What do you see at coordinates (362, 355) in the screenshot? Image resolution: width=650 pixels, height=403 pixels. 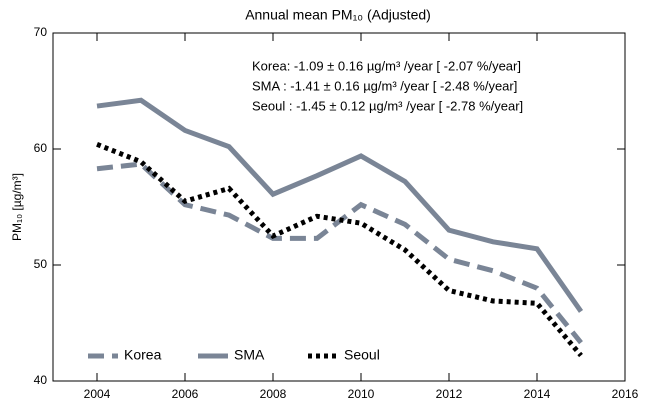 I see `legend-label: Seoul` at bounding box center [362, 355].